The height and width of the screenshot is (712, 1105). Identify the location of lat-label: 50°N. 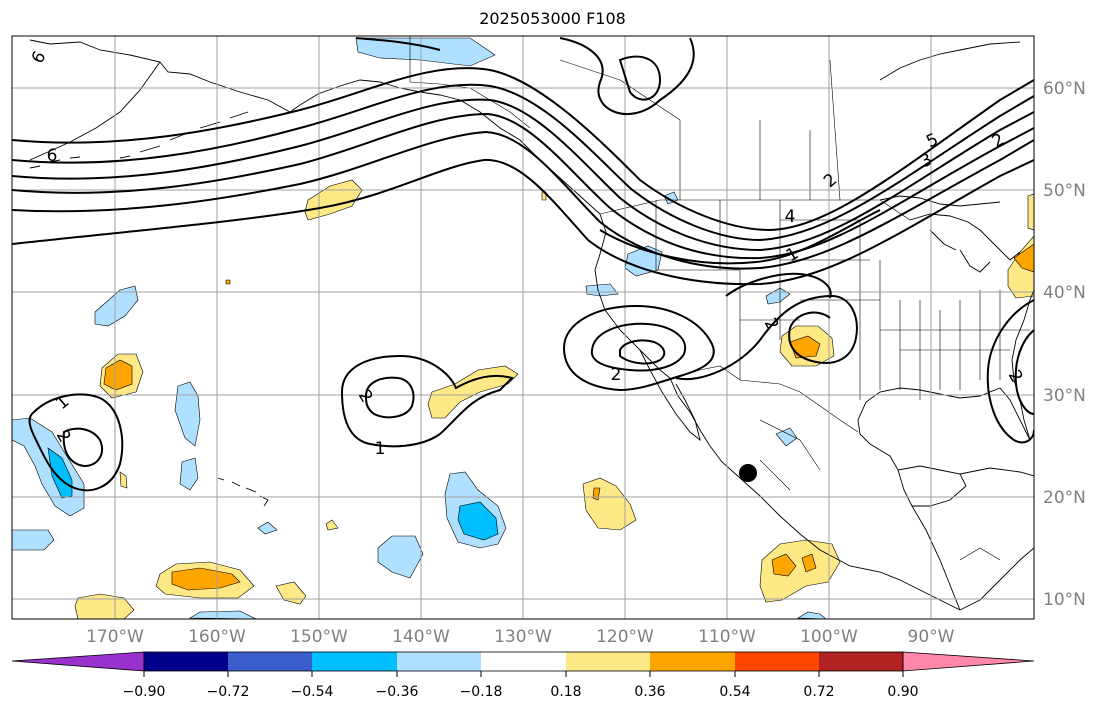
(1064, 191).